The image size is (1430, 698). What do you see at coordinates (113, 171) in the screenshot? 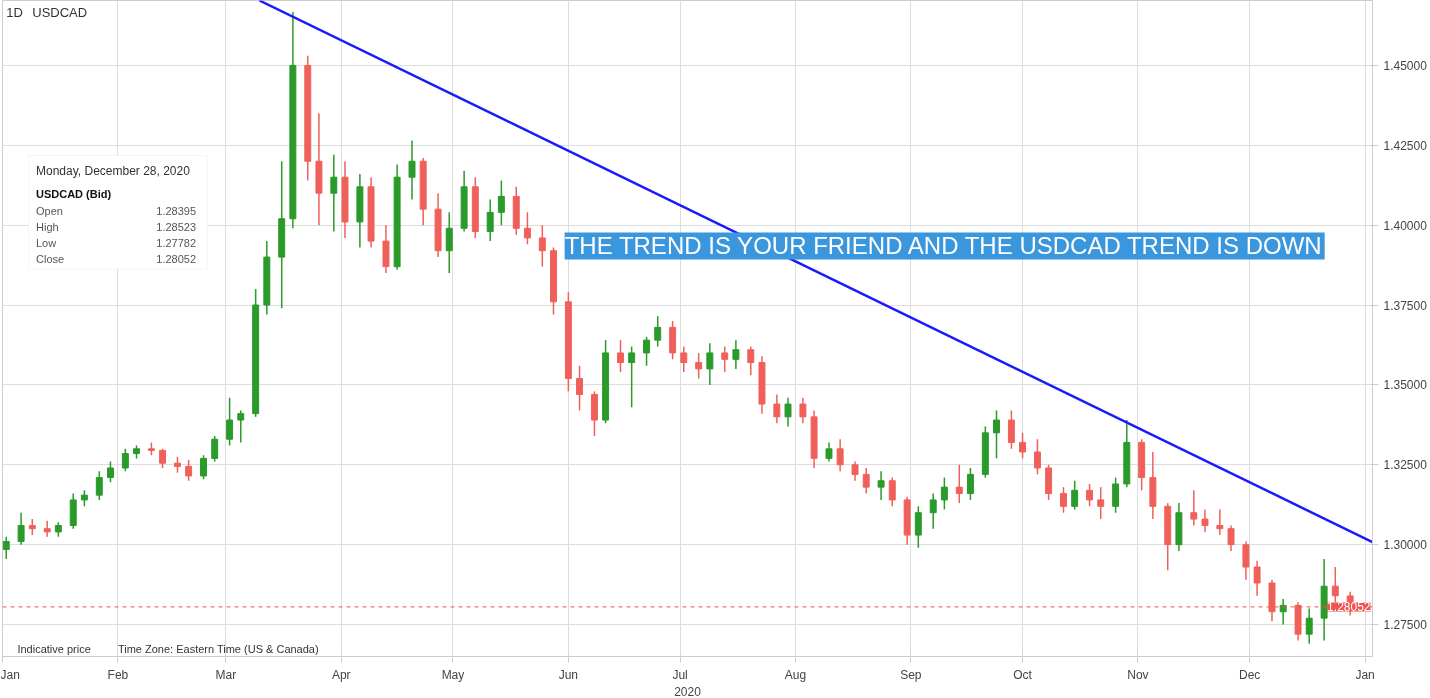
I see `annotation: Monday, December 28, 2020` at bounding box center [113, 171].